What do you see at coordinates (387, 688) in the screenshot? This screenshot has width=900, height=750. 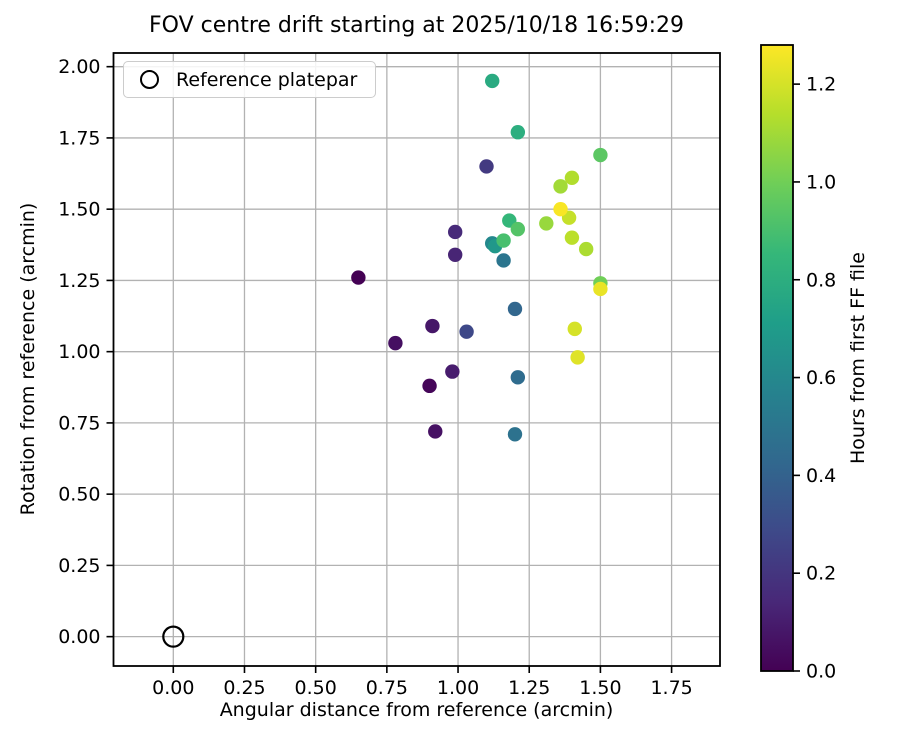 I see `x-tick-label: 0.75` at bounding box center [387, 688].